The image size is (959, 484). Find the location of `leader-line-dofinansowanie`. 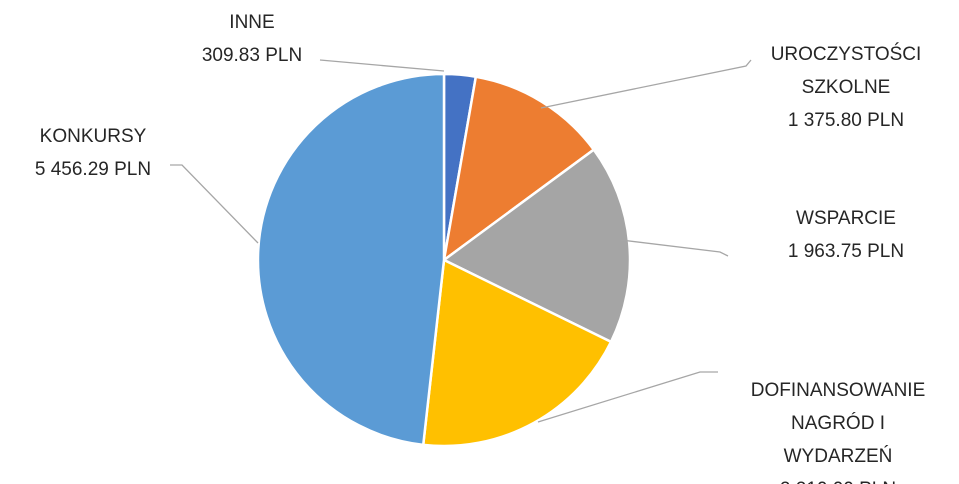

leader-line-dofinansowanie is located at coordinates (627, 397).